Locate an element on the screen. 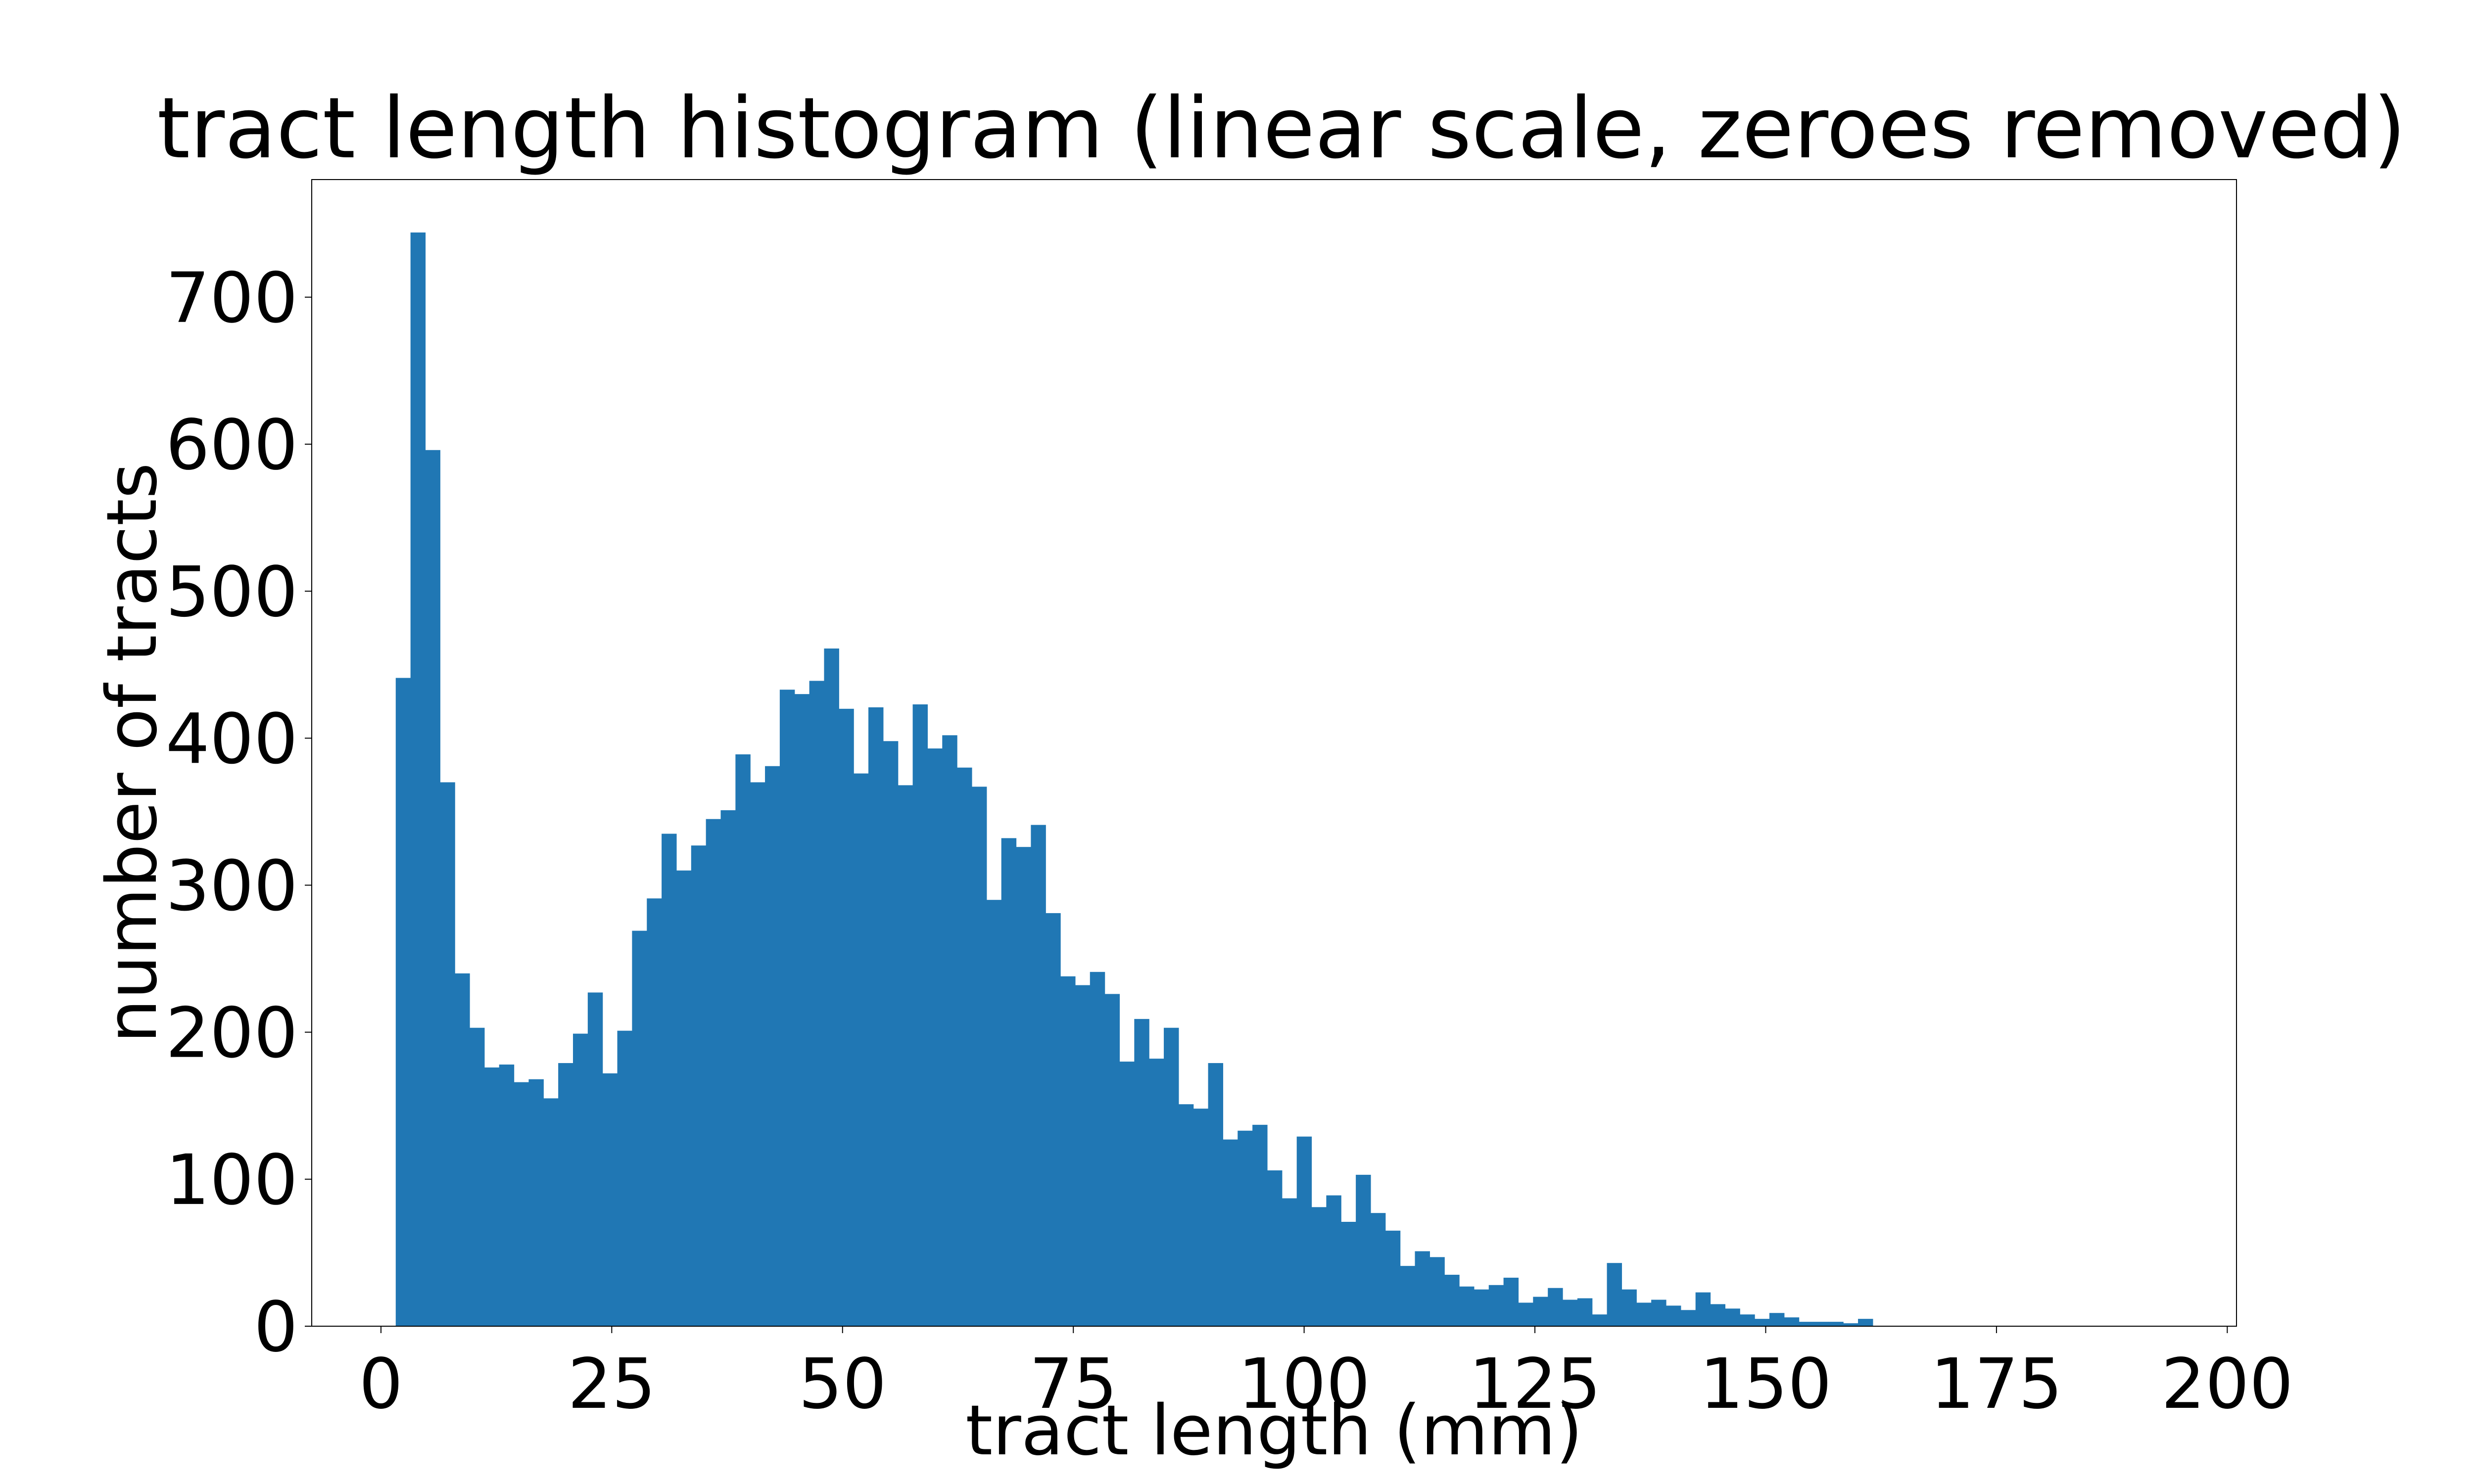  x-tick-label: 150 is located at coordinates (1766, 1384).